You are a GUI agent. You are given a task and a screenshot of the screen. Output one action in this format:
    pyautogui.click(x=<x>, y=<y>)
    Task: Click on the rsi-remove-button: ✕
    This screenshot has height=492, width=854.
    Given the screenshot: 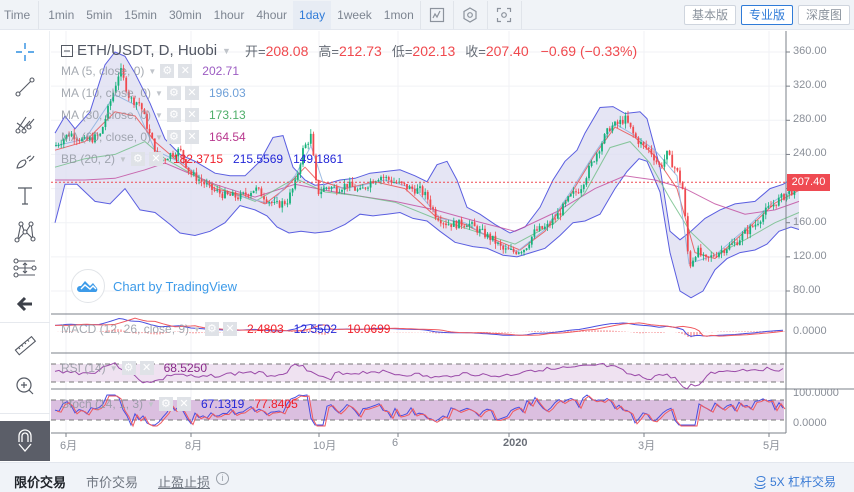 What is the action you would take?
    pyautogui.click(x=146, y=368)
    